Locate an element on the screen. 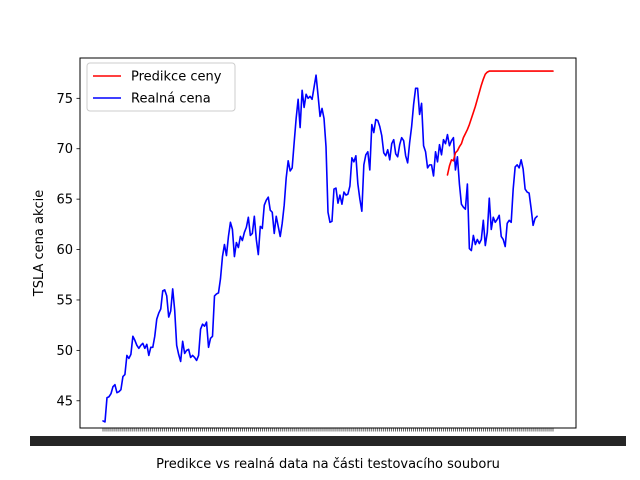 The image size is (640, 480). x-tick-labels-overlap is located at coordinates (328, 441).